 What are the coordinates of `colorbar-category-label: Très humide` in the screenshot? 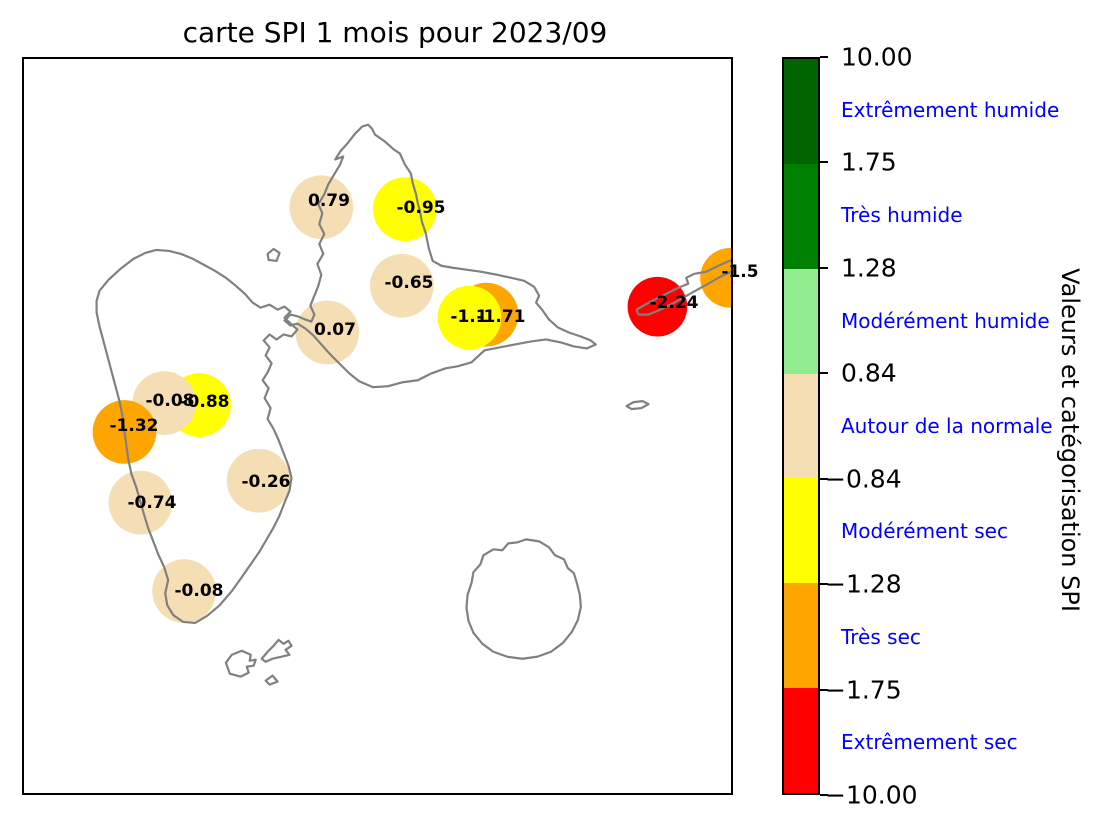 It's located at (902, 215).